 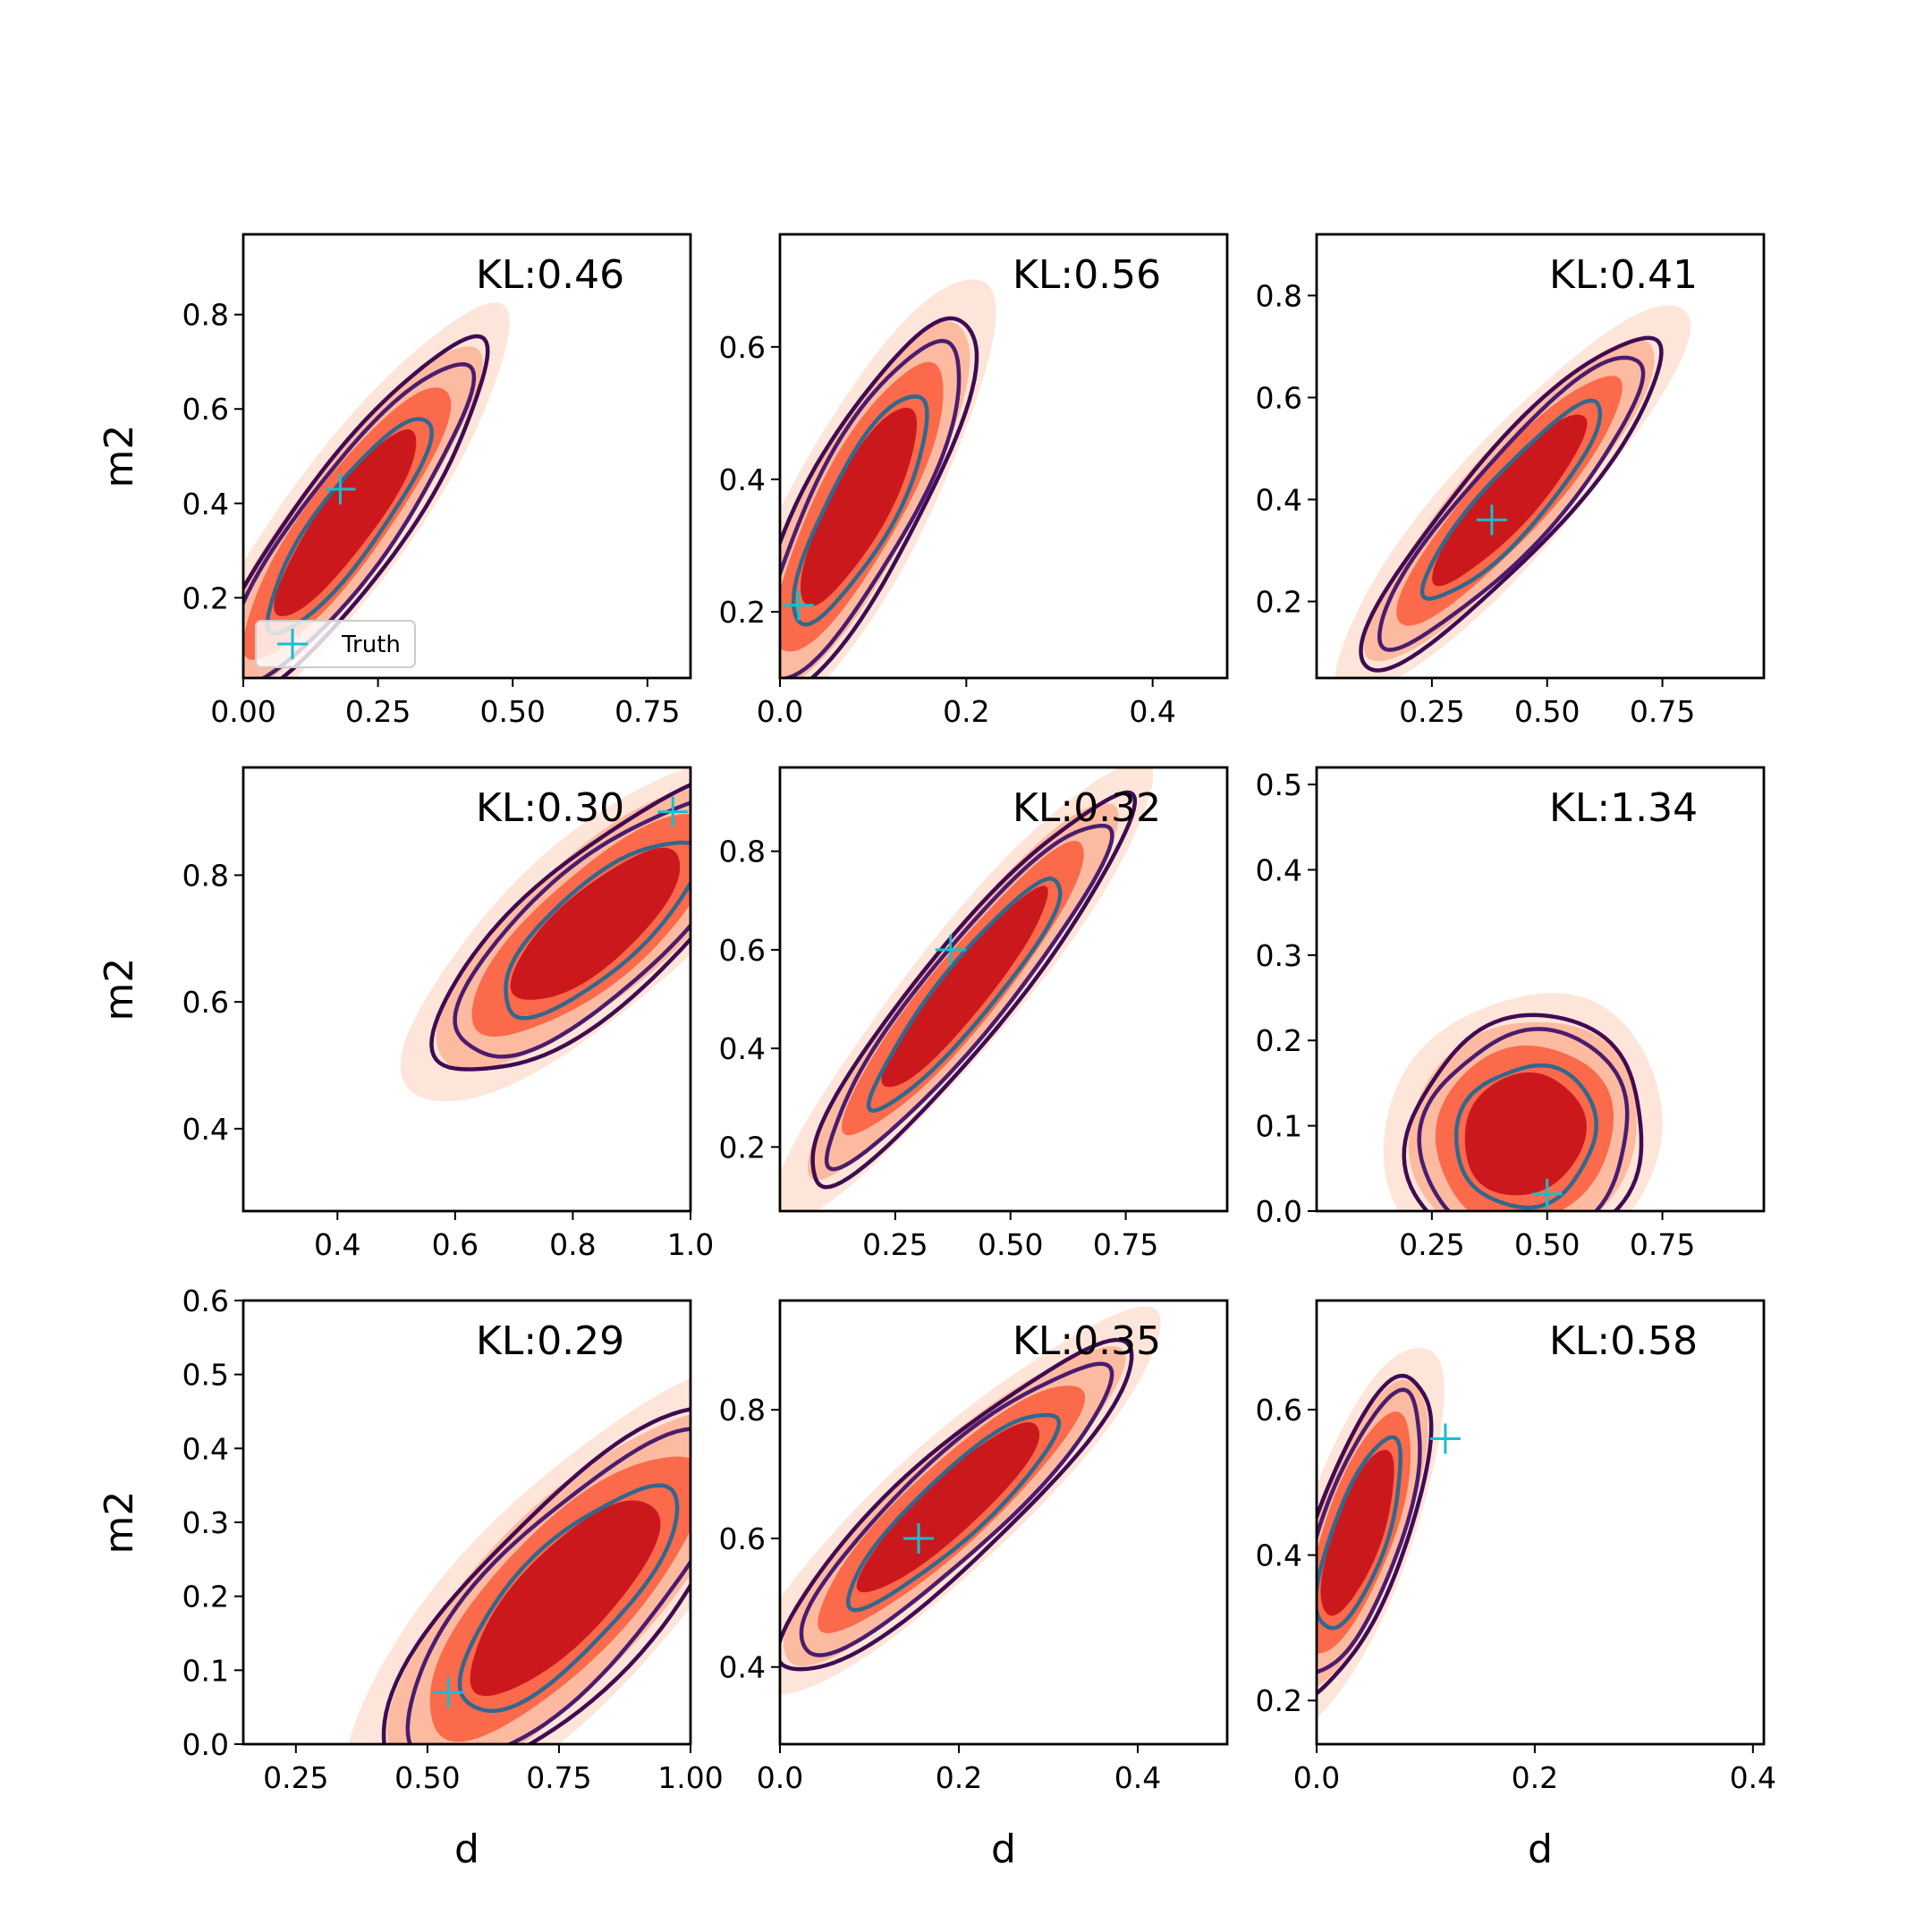 I want to click on legend-label: Truth, so click(x=371, y=644).